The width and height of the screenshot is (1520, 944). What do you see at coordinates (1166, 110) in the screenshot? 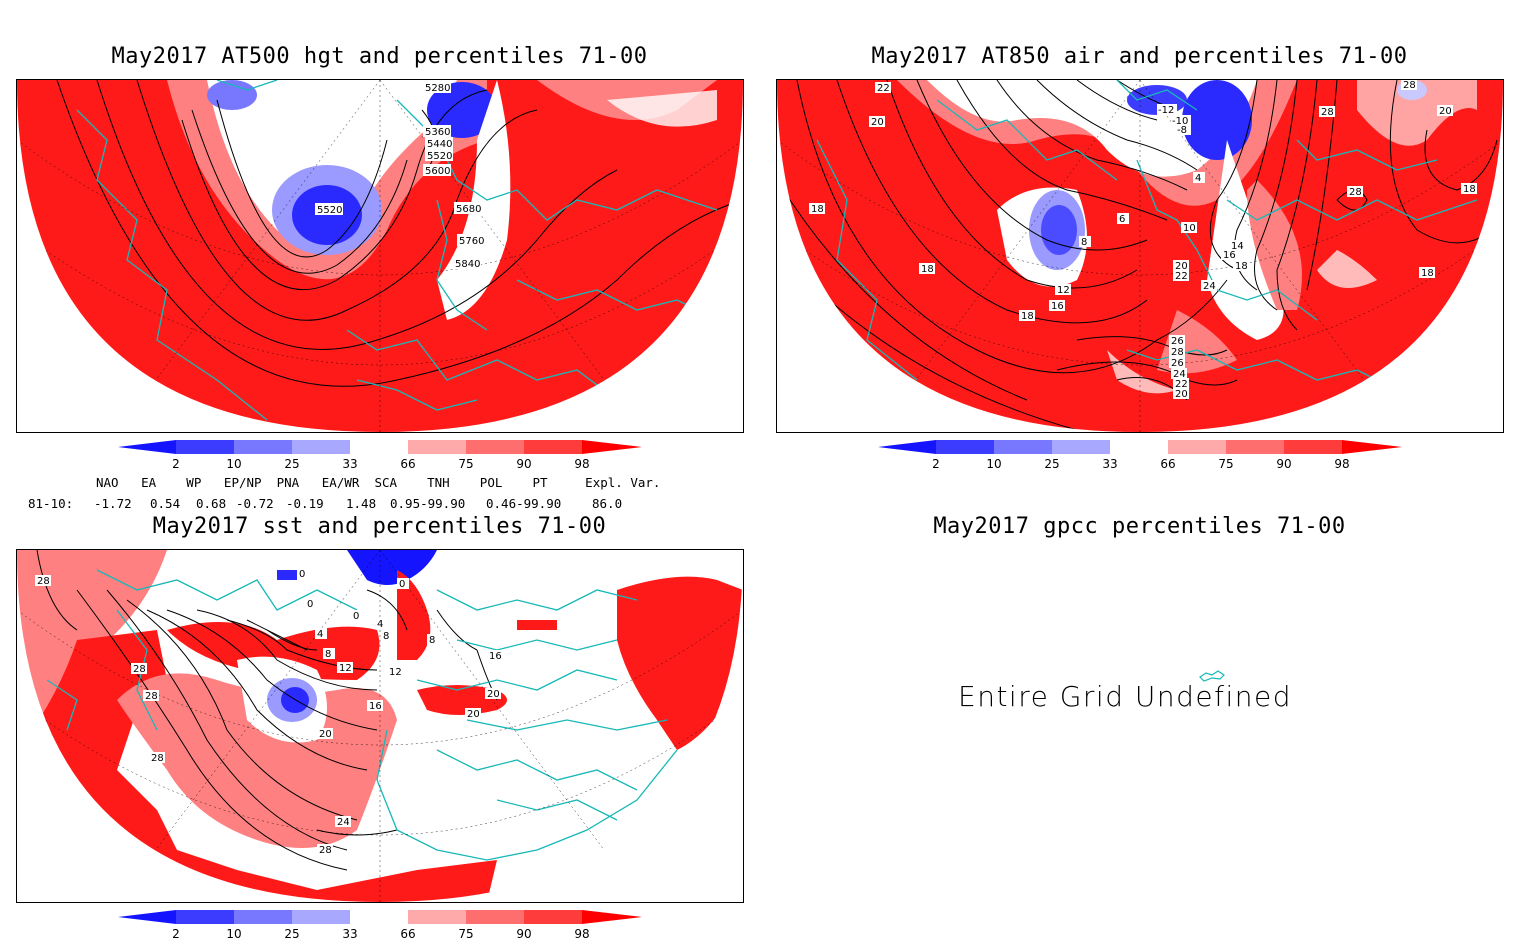
I see `contour-label: -12` at bounding box center [1166, 110].